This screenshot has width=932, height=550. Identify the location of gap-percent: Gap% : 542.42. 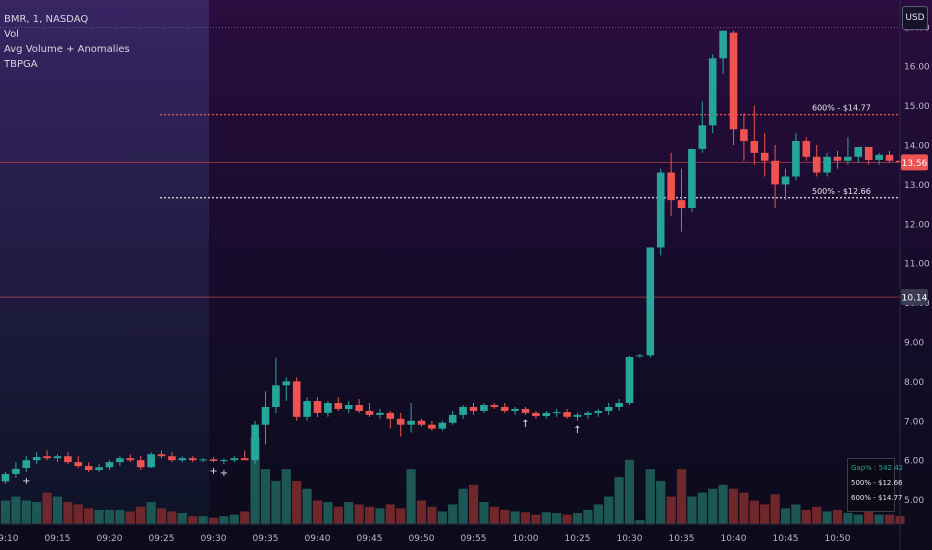
(877, 468).